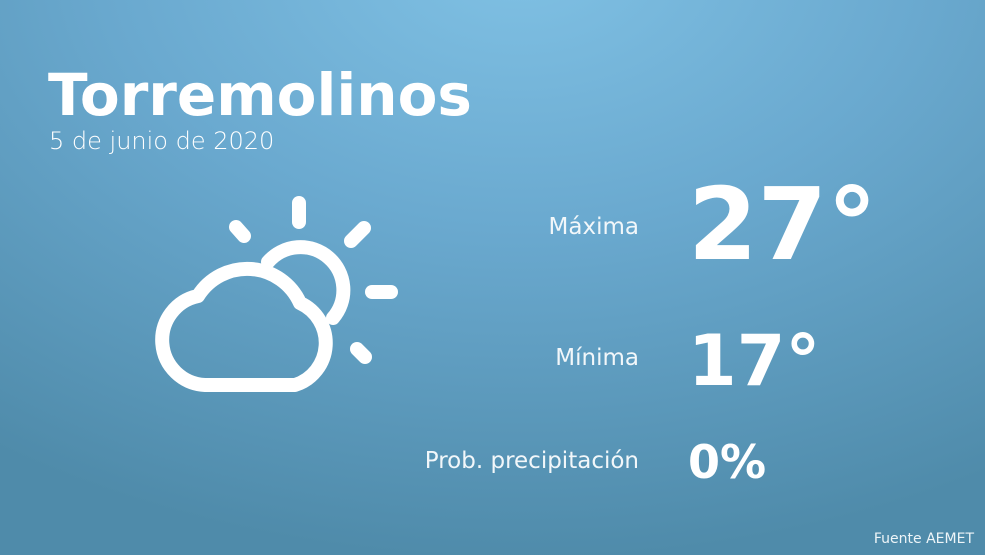 This screenshot has width=985, height=555. What do you see at coordinates (244, 326) in the screenshot?
I see `cloud-outline` at bounding box center [244, 326].